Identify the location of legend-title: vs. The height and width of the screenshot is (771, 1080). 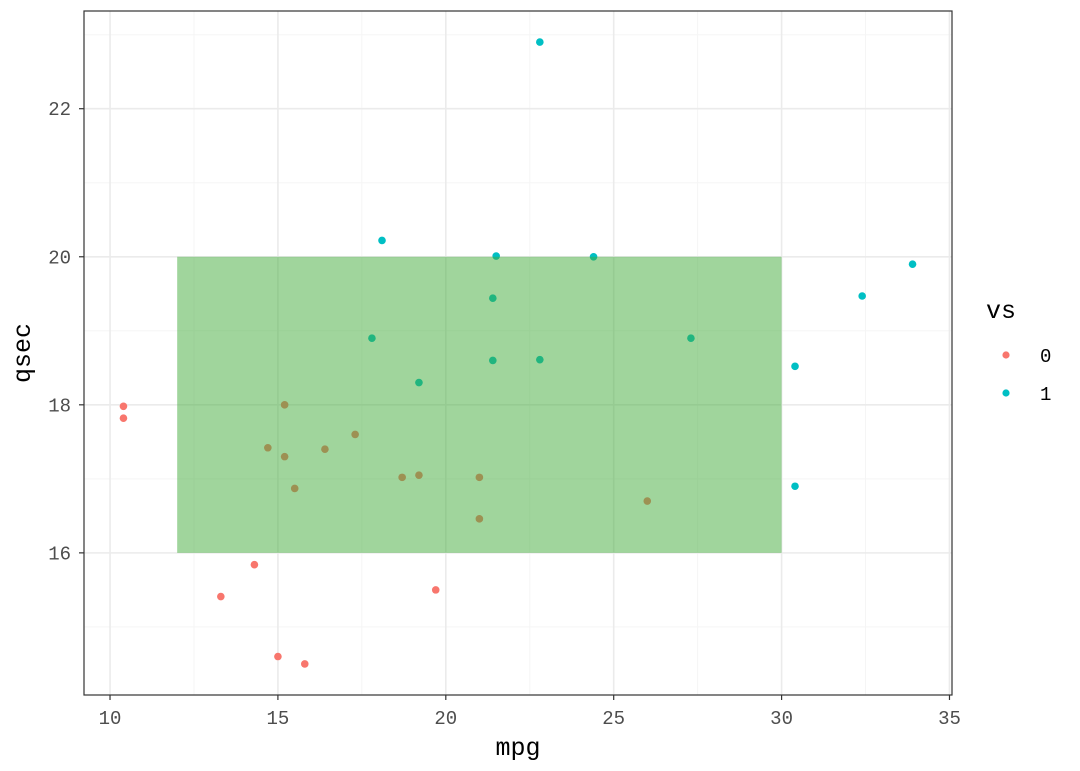
(1001, 311).